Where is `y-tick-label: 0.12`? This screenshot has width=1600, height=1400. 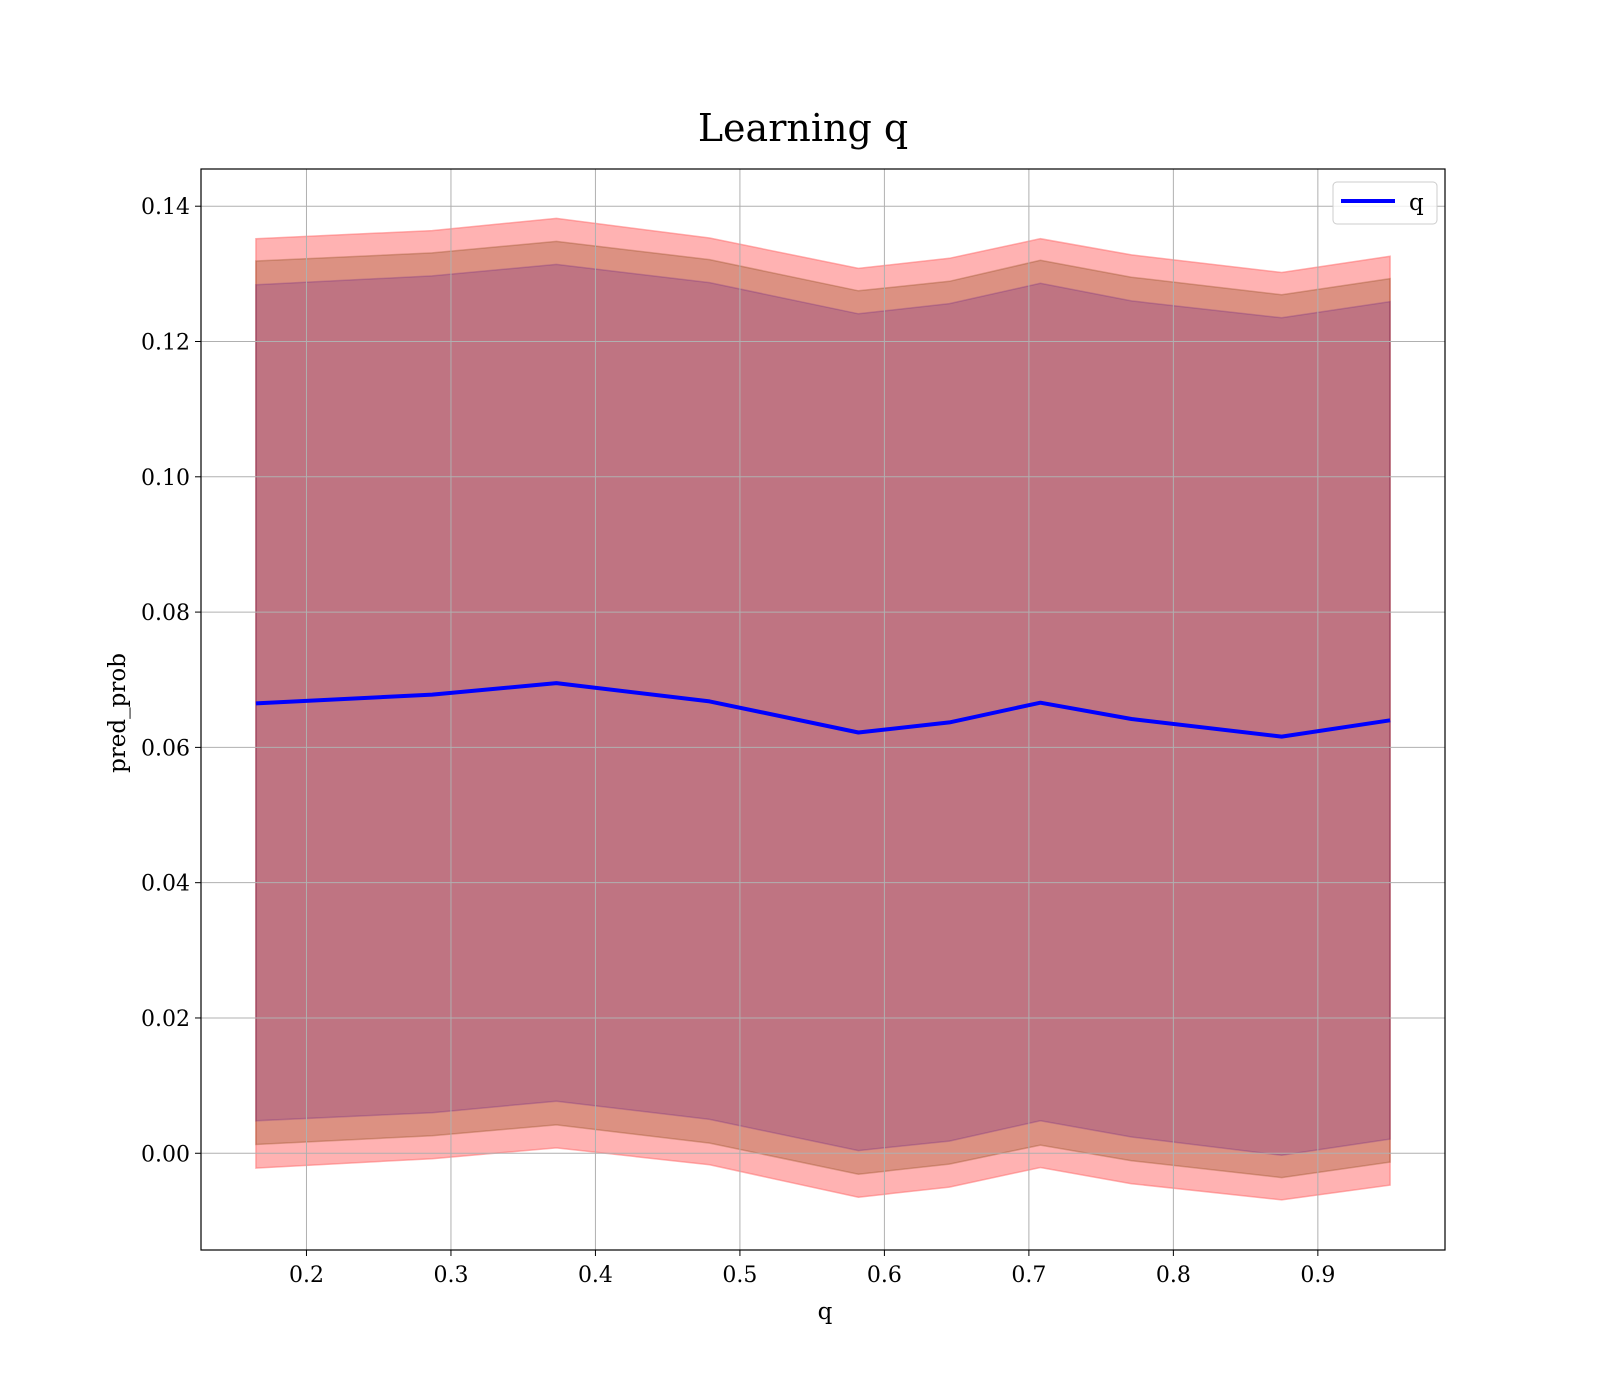 y-tick-label: 0.12 is located at coordinates (165, 343).